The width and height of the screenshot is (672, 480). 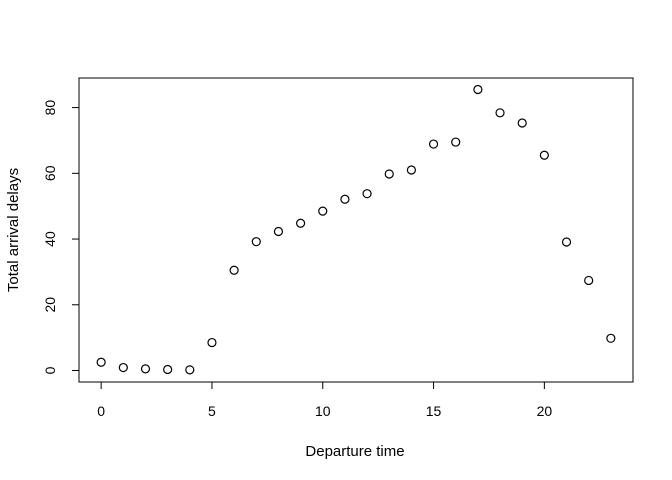 I want to click on x-axis-title: Departure time, so click(x=354, y=451).